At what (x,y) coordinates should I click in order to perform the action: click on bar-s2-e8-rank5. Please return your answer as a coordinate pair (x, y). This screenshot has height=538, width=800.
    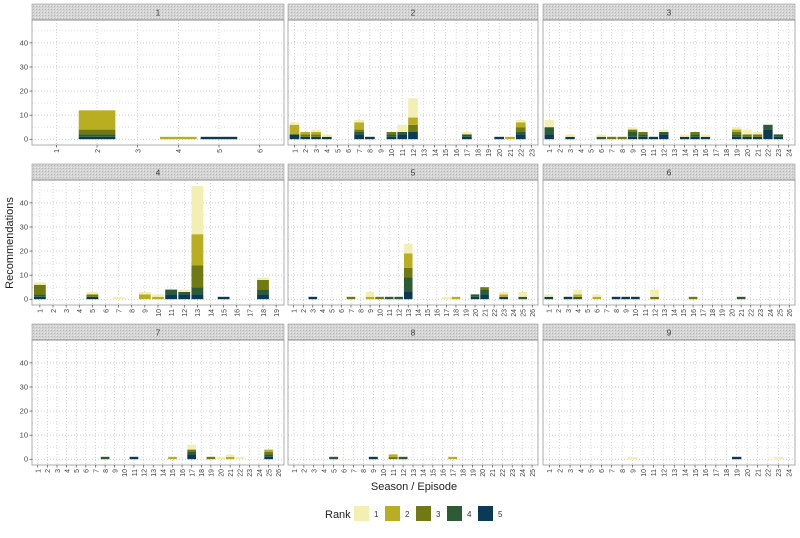
    Looking at the image, I should click on (370, 138).